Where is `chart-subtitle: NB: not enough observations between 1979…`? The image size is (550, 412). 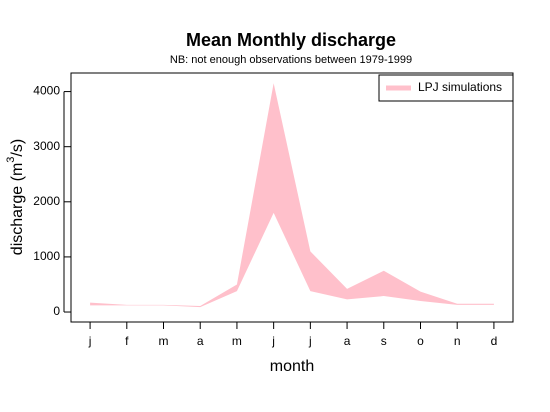 chart-subtitle: NB: not enough observations between 1979… is located at coordinates (291, 60).